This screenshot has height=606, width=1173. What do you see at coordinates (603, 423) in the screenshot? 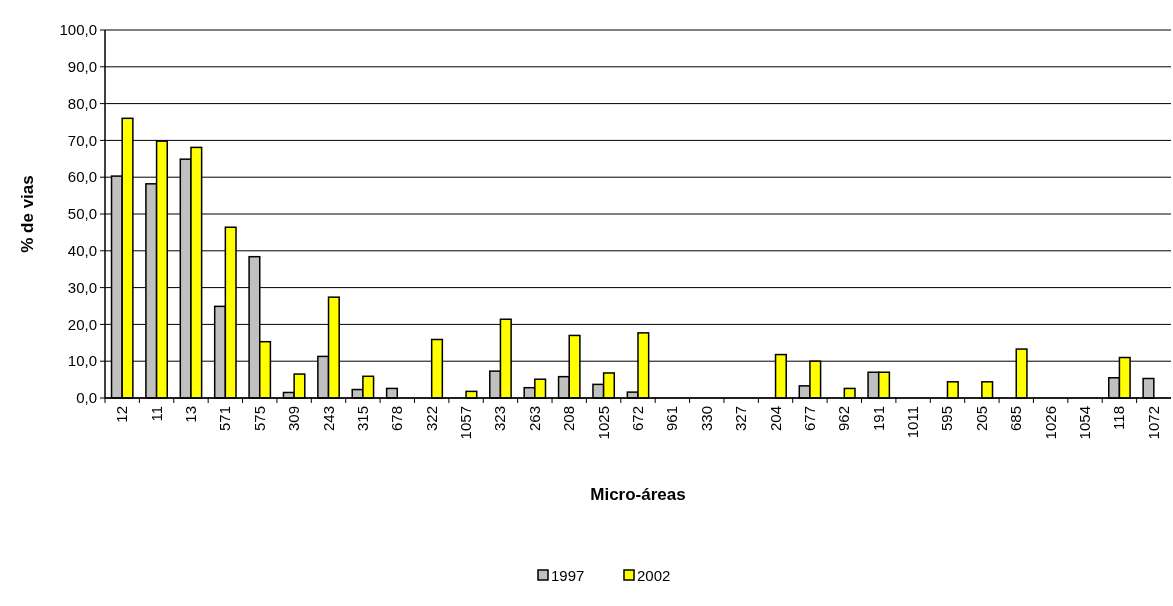
I see `x-tick-label: 1025` at bounding box center [603, 423].